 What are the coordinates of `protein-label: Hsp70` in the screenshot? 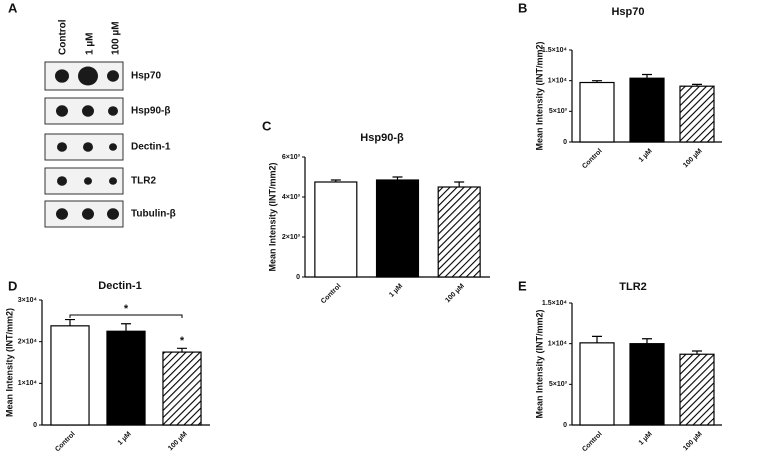 It's located at (146, 76).